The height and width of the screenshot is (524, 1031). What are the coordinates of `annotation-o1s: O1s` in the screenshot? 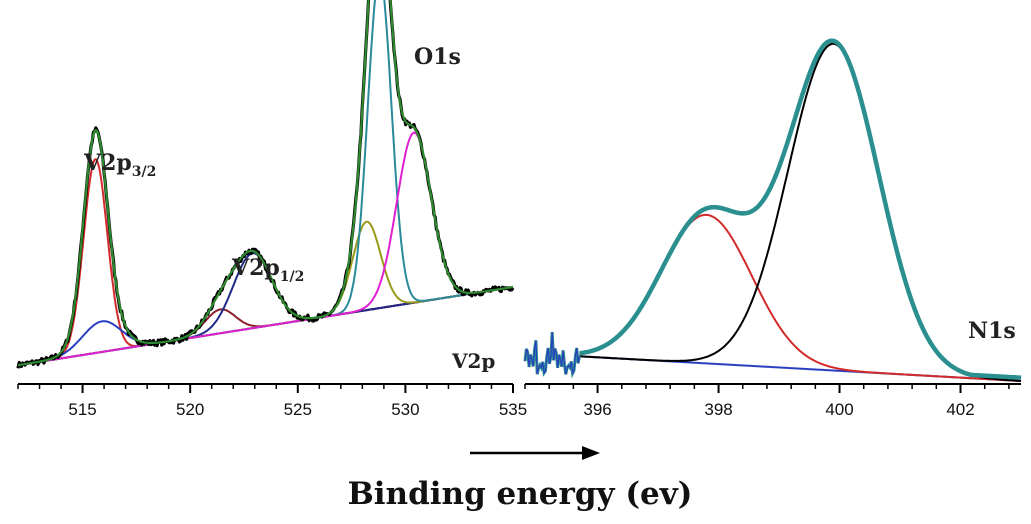 It's located at (437, 57).